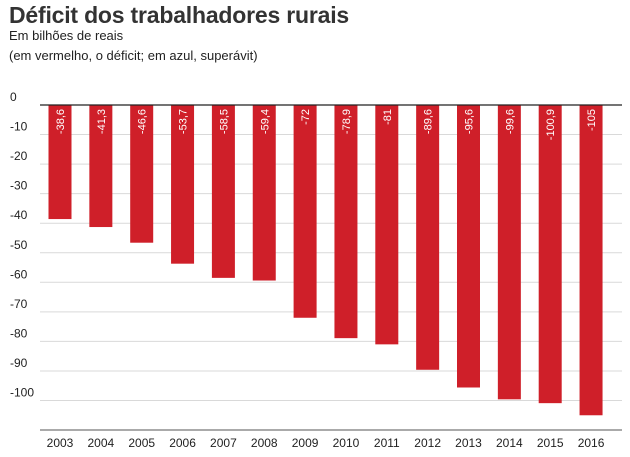 This screenshot has width=630, height=457. Describe the element at coordinates (387, 443) in the screenshot. I see `x-tick-label: 2011` at that location.